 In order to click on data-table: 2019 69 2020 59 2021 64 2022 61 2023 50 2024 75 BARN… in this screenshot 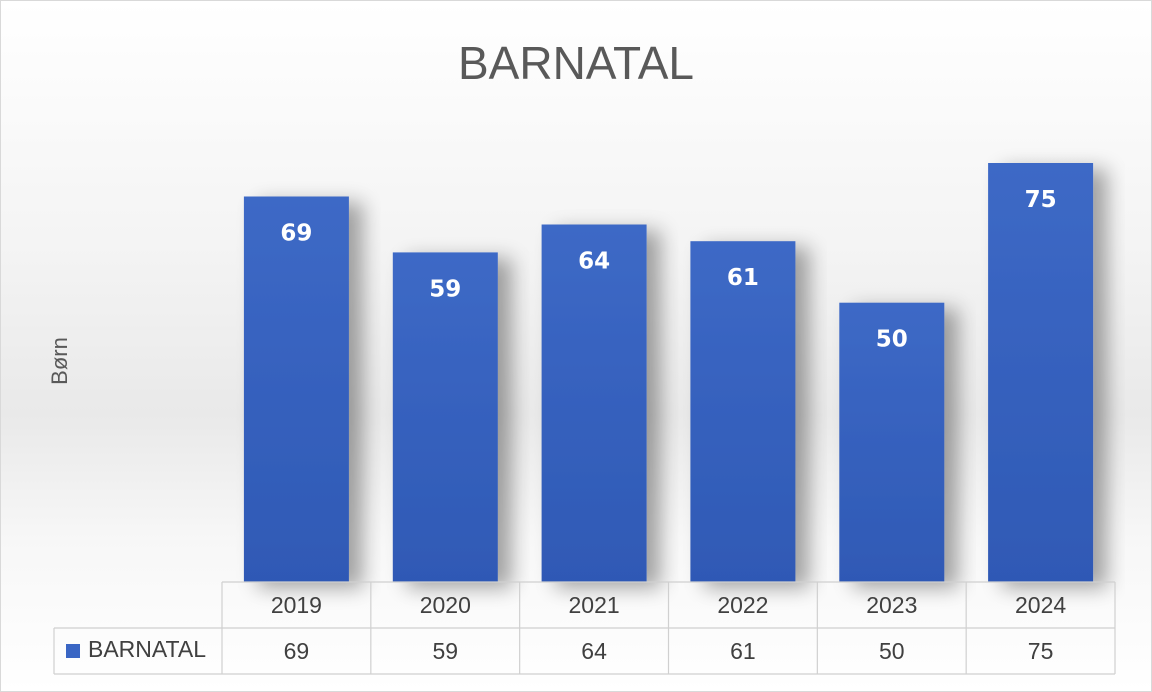, I will do `click(584, 628)`.